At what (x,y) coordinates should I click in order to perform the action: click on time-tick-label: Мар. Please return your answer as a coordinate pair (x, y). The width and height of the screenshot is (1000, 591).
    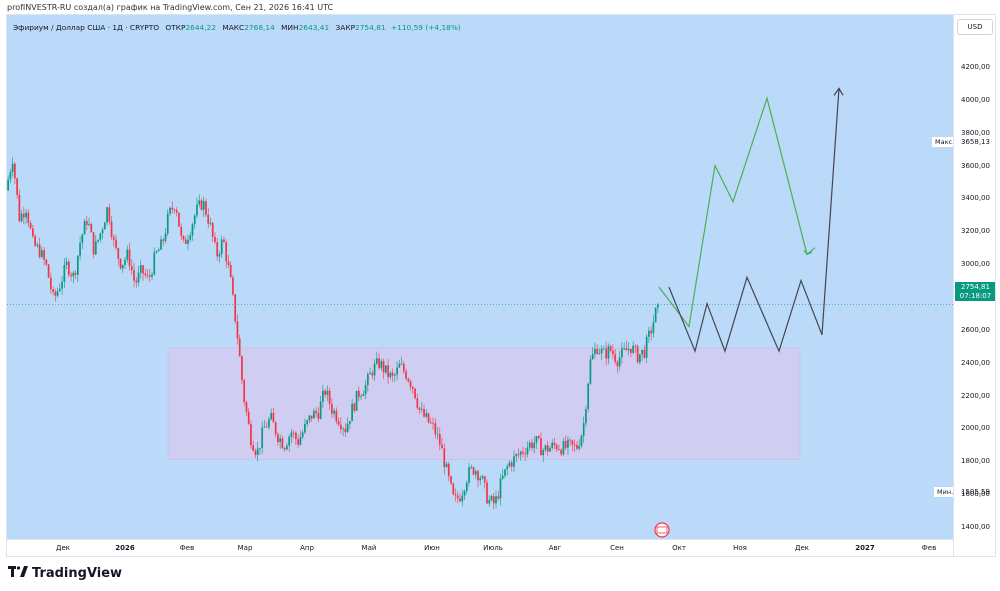
    Looking at the image, I should click on (245, 548).